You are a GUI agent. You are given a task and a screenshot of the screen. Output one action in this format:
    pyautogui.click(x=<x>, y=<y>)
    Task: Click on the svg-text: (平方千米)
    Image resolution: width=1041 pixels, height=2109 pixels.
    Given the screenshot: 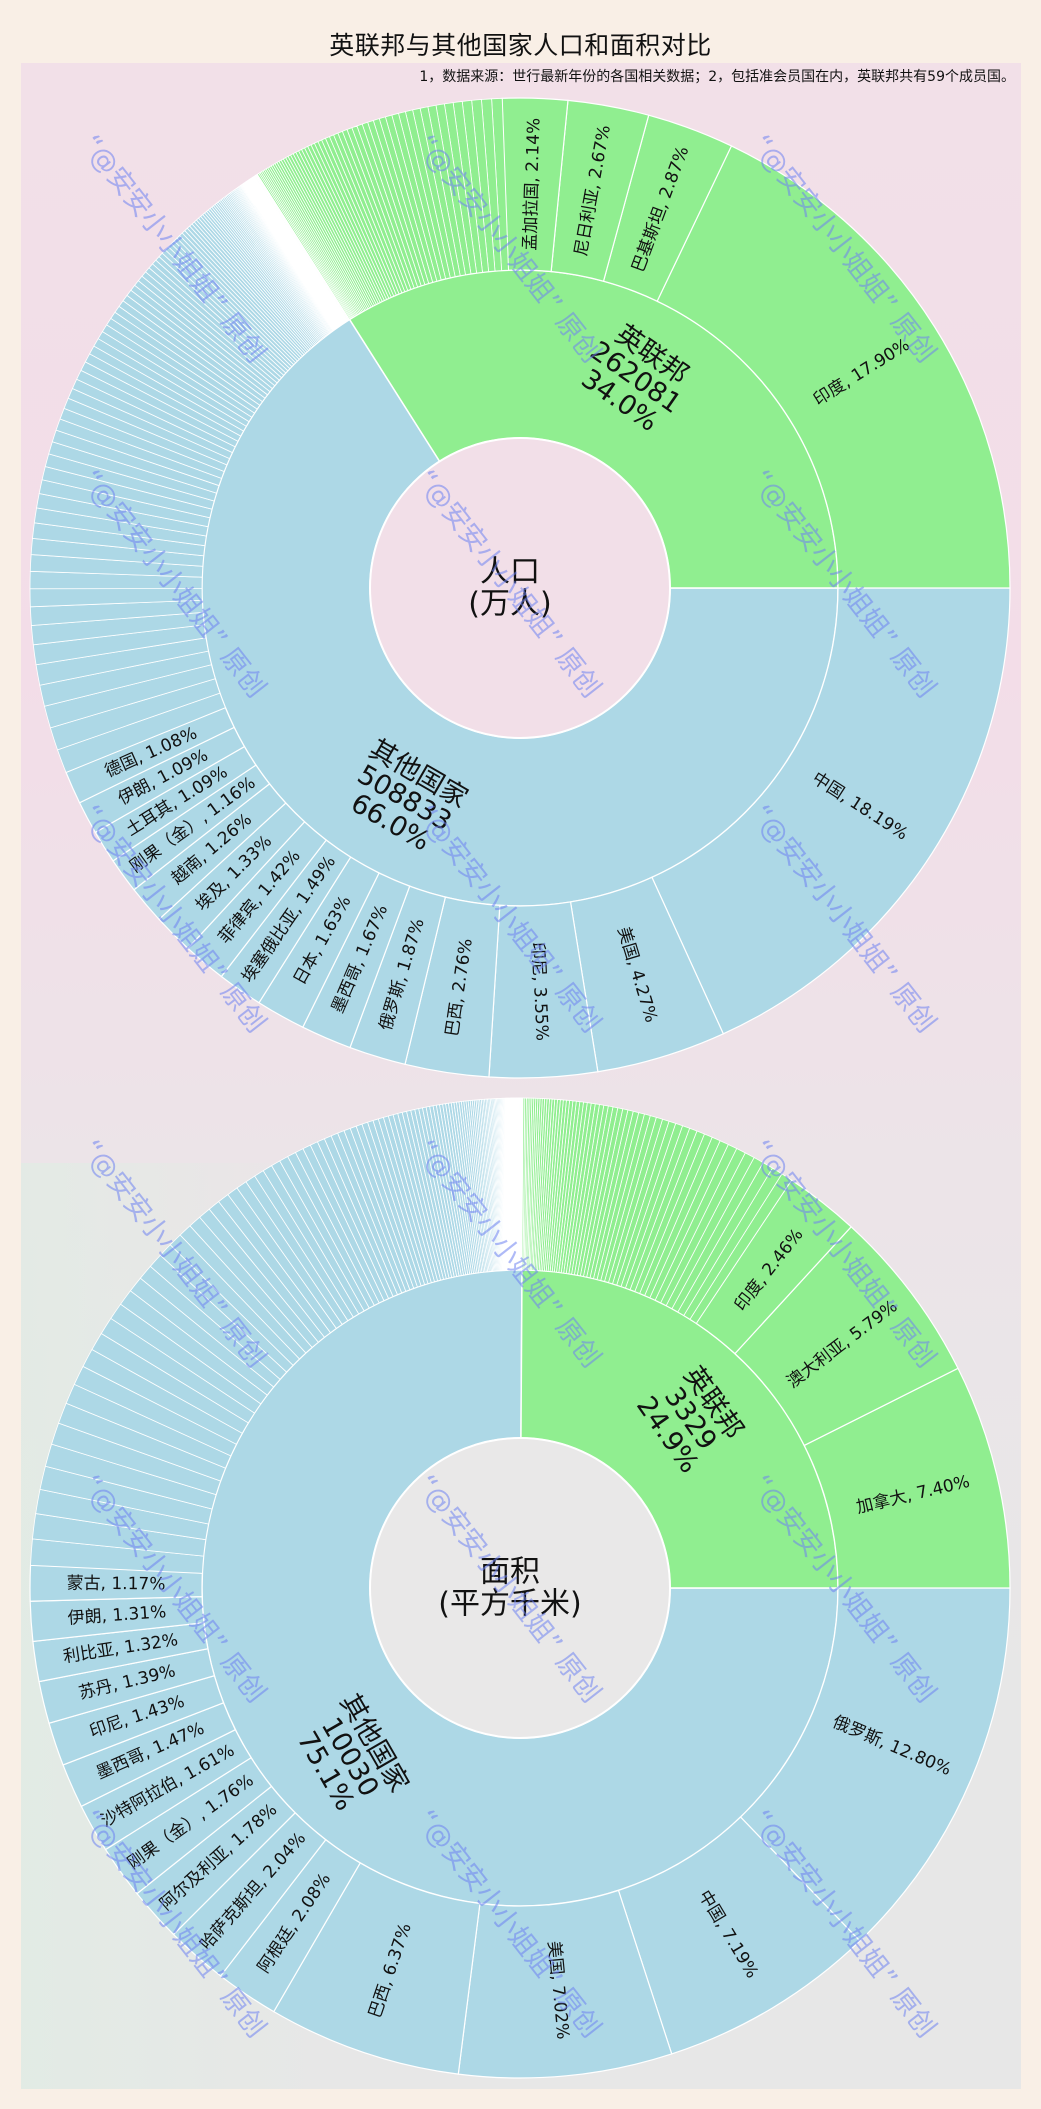 What is the action you would take?
    pyautogui.click(x=509, y=1604)
    